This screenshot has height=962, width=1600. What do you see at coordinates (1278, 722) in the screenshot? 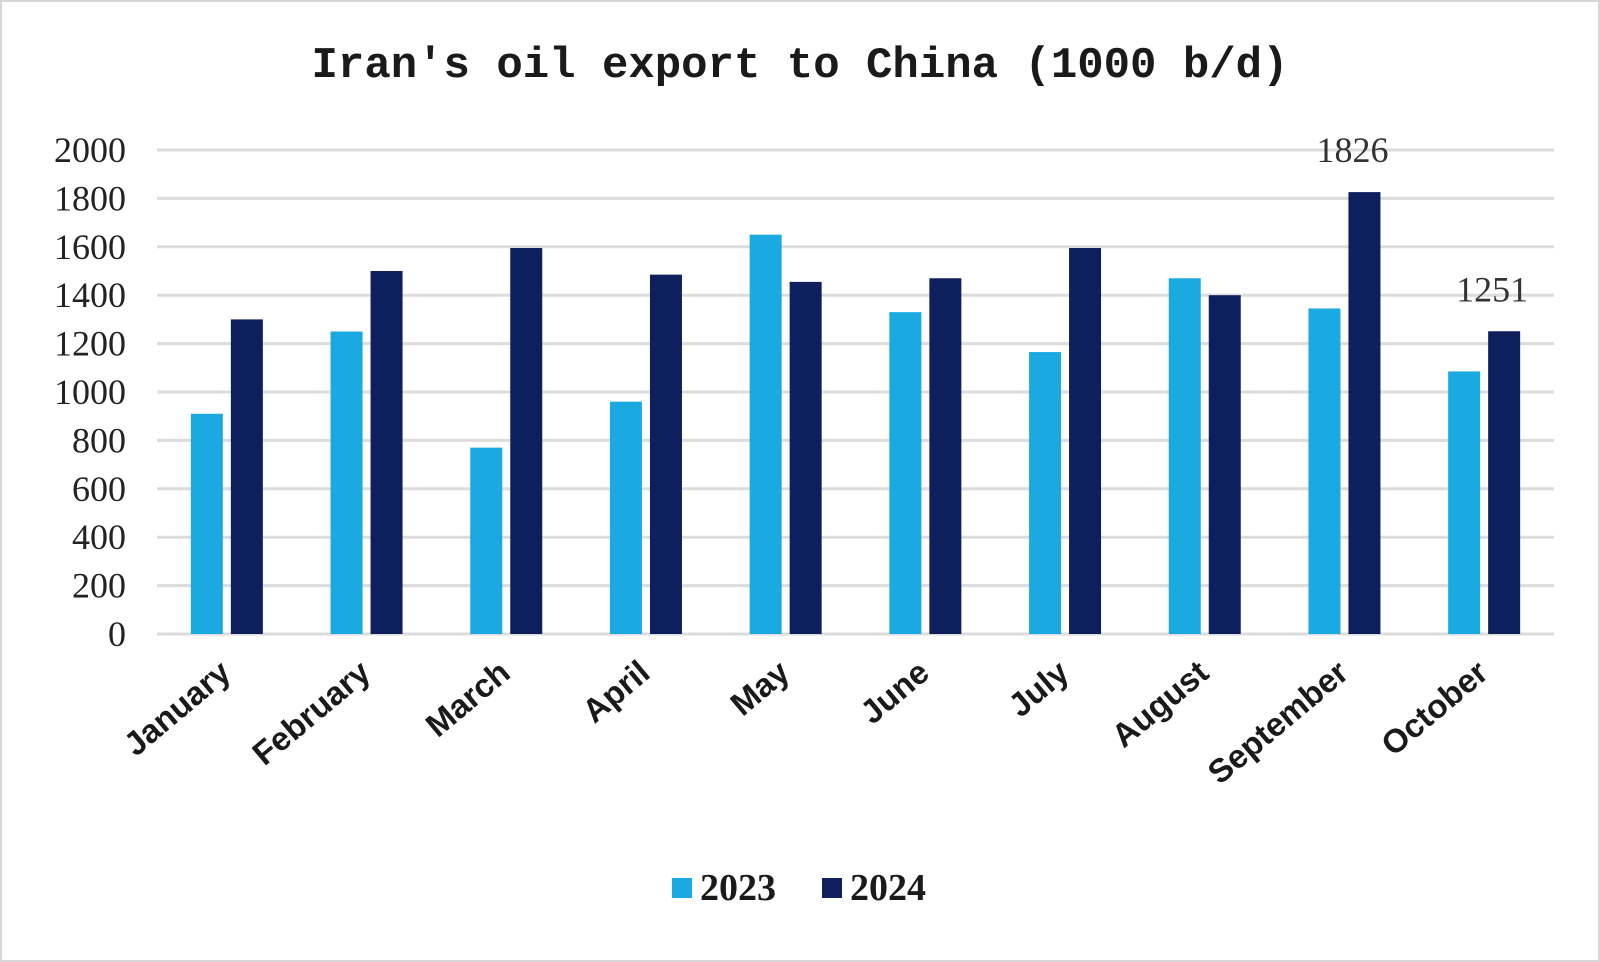
I see `x-tick-label: September` at bounding box center [1278, 722].